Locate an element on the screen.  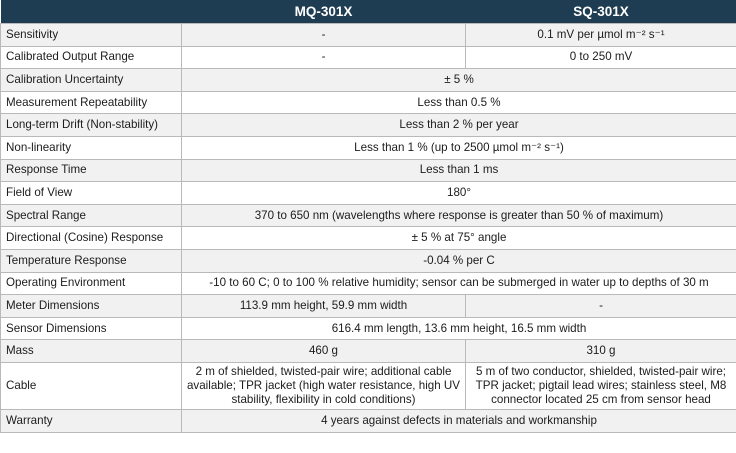
spec-row: Calibrated Output Range -0 to 250 mV is located at coordinates (368, 57).